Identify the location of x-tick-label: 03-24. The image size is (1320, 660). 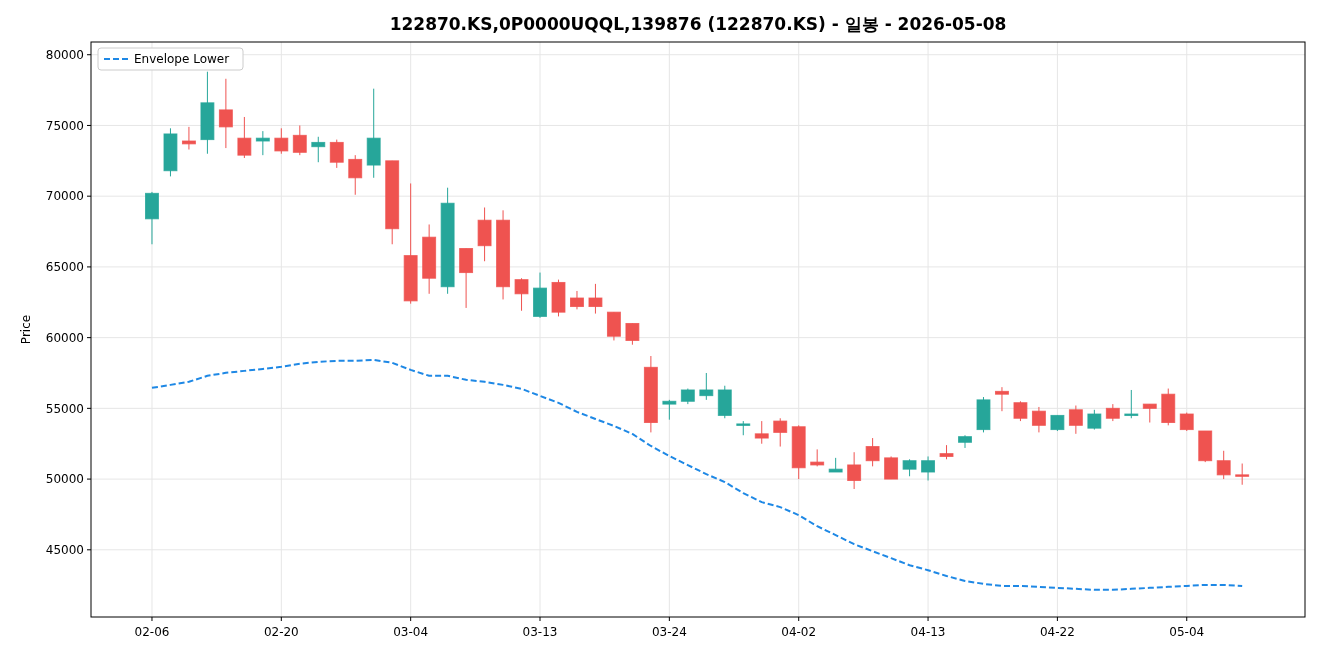
(669, 632).